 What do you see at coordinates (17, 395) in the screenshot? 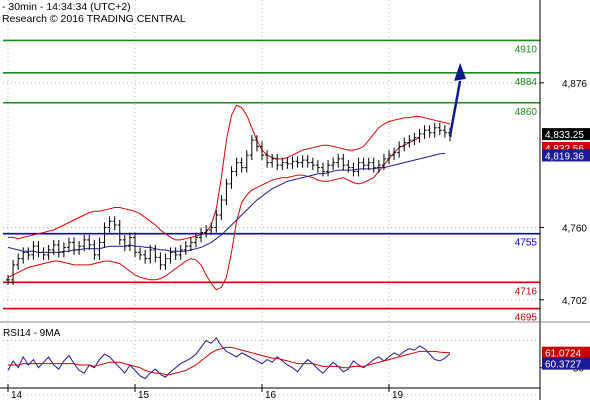
I see `time-axis-tick-label: 14` at bounding box center [17, 395].